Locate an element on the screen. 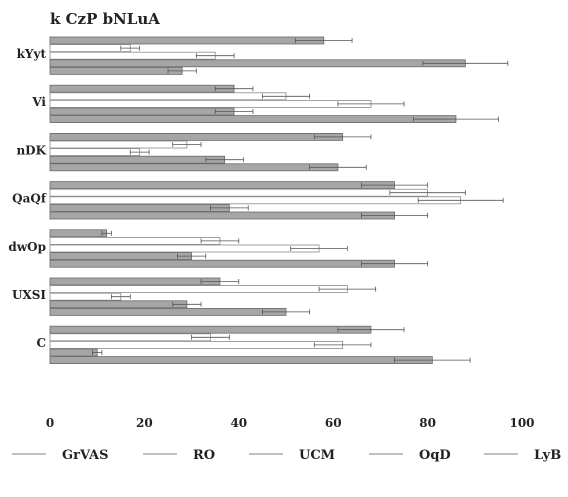 The width and height of the screenshot is (568, 497). category-label-uxsi: UXSI is located at coordinates (29, 295).